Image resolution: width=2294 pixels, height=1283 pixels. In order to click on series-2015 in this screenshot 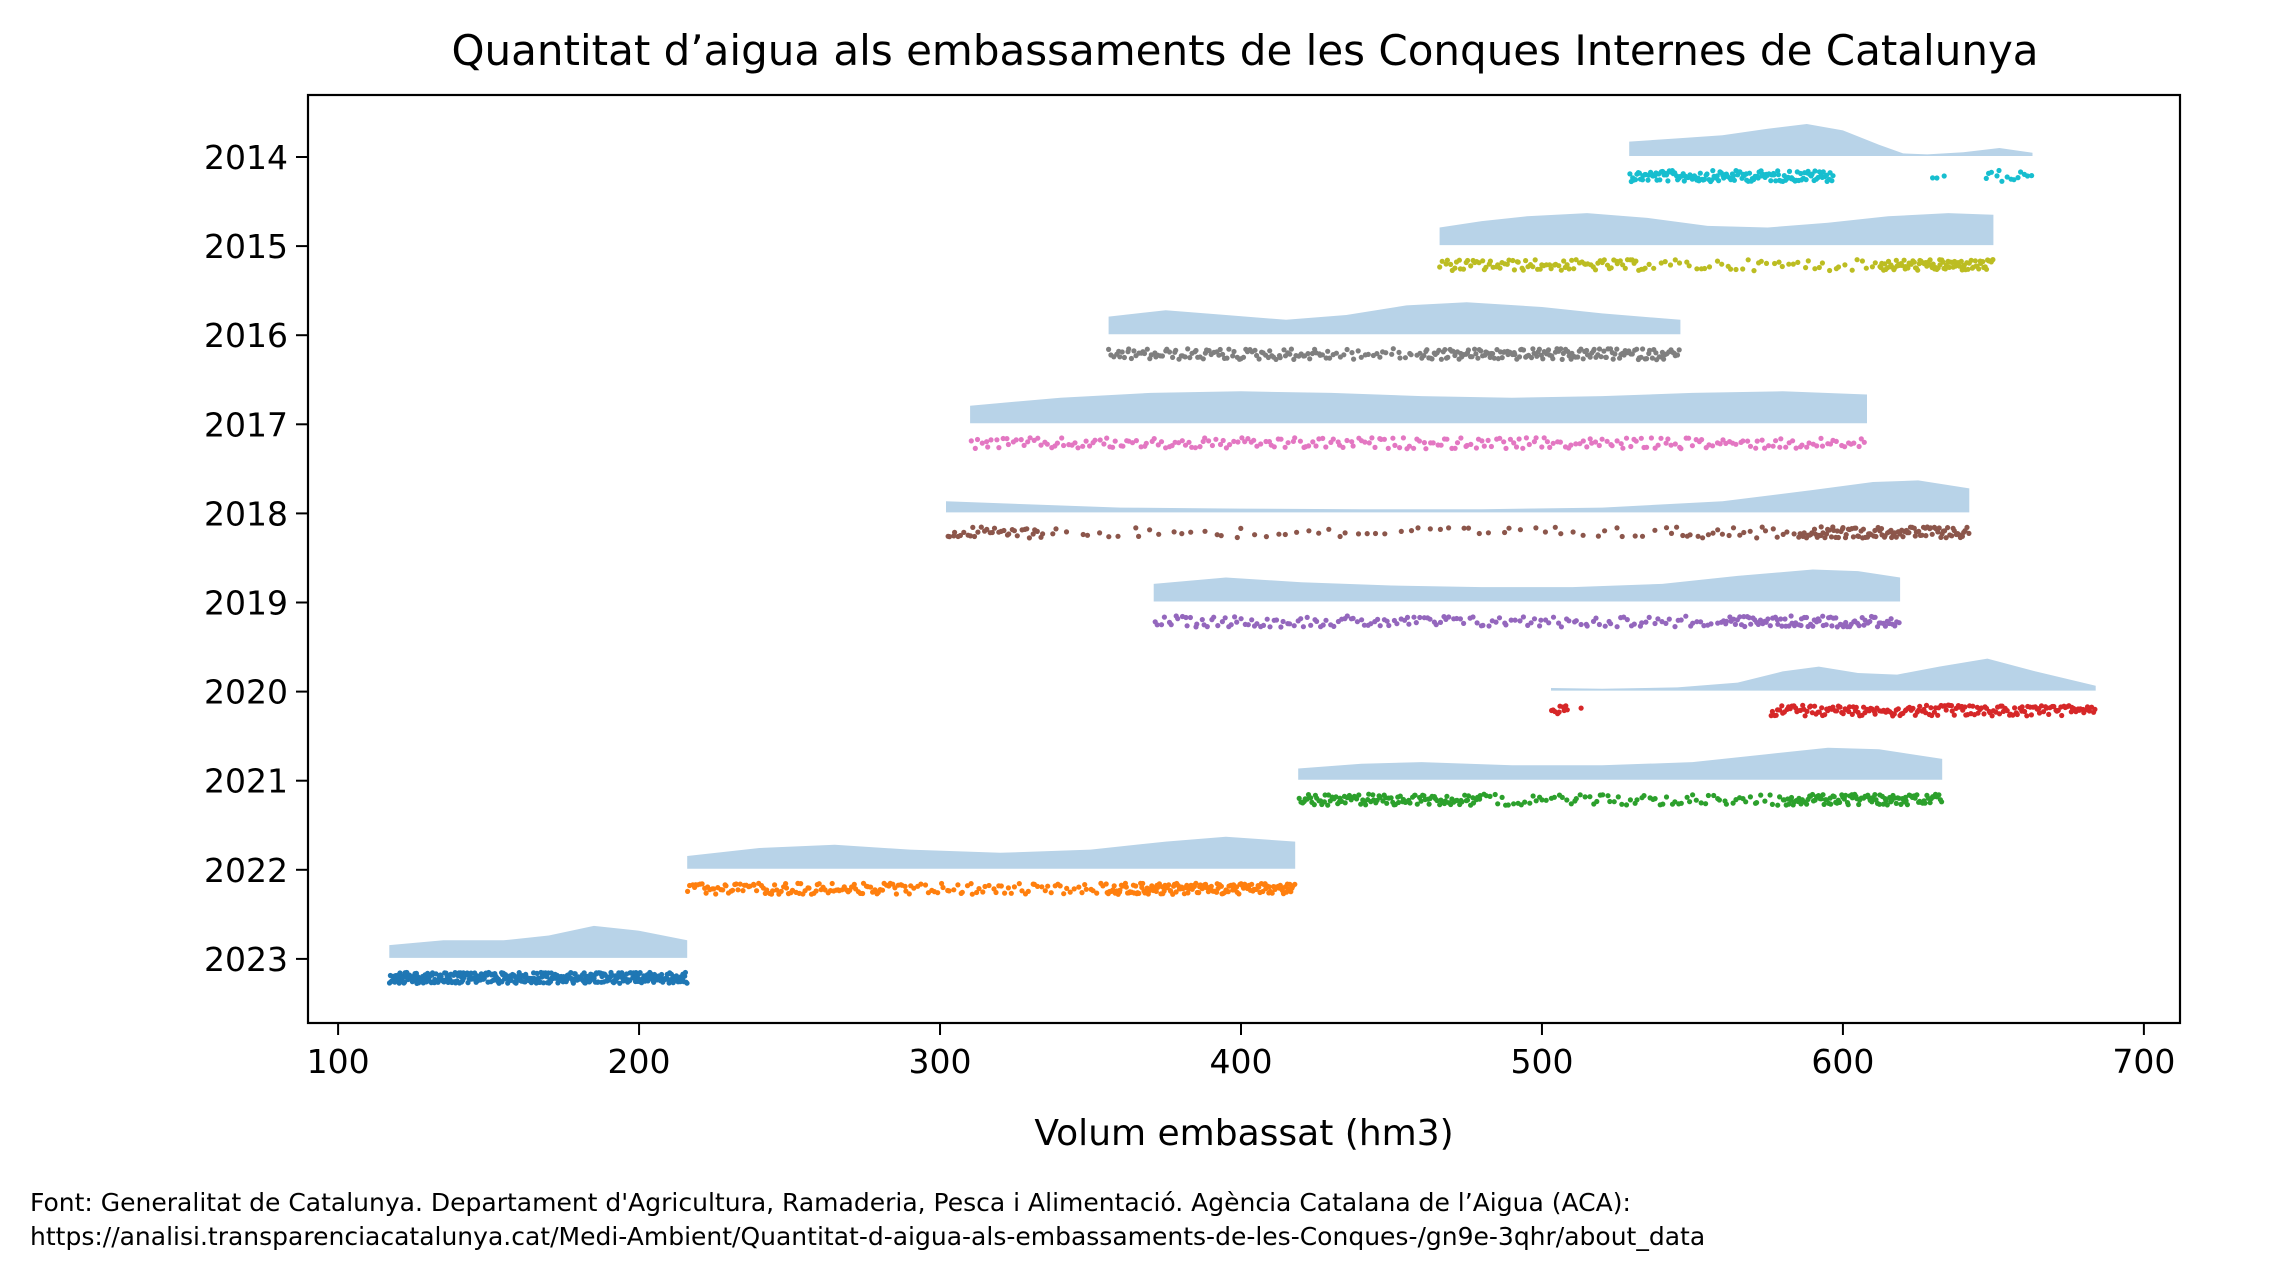, I will do `click(1716, 243)`.